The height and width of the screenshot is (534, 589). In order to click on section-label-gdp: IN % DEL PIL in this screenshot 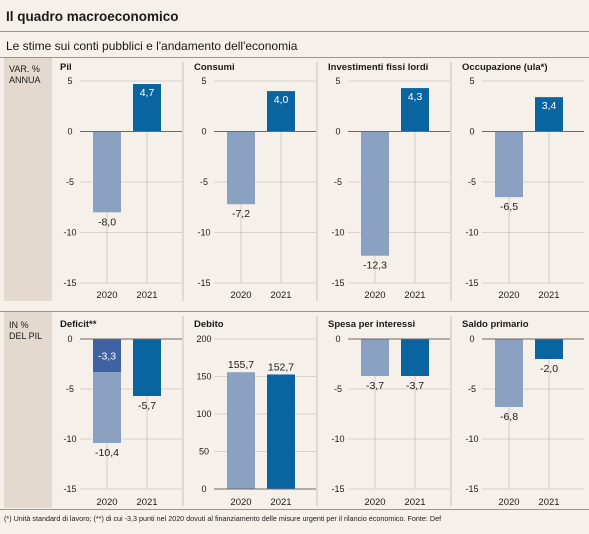, I will do `click(25, 331)`.